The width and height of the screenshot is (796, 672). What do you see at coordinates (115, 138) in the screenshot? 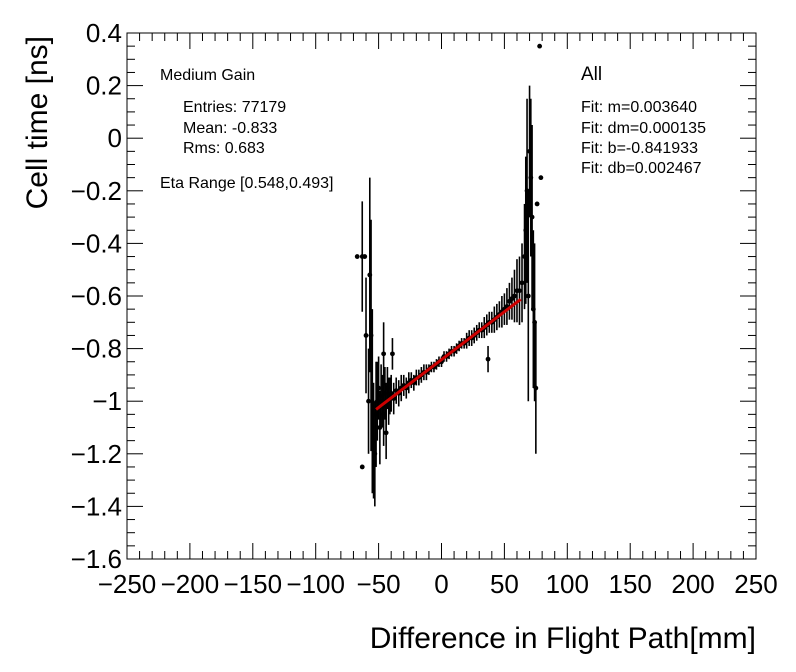
I see `y-tick-label: 0` at bounding box center [115, 138].